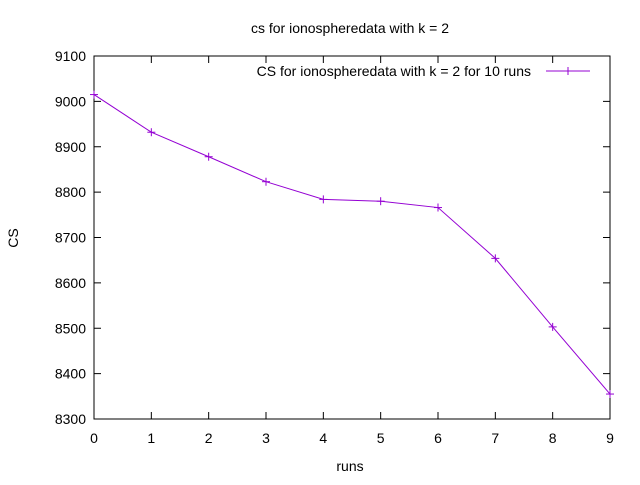  Describe the element at coordinates (438, 438) in the screenshot. I see `x-tick-label: 6` at that location.